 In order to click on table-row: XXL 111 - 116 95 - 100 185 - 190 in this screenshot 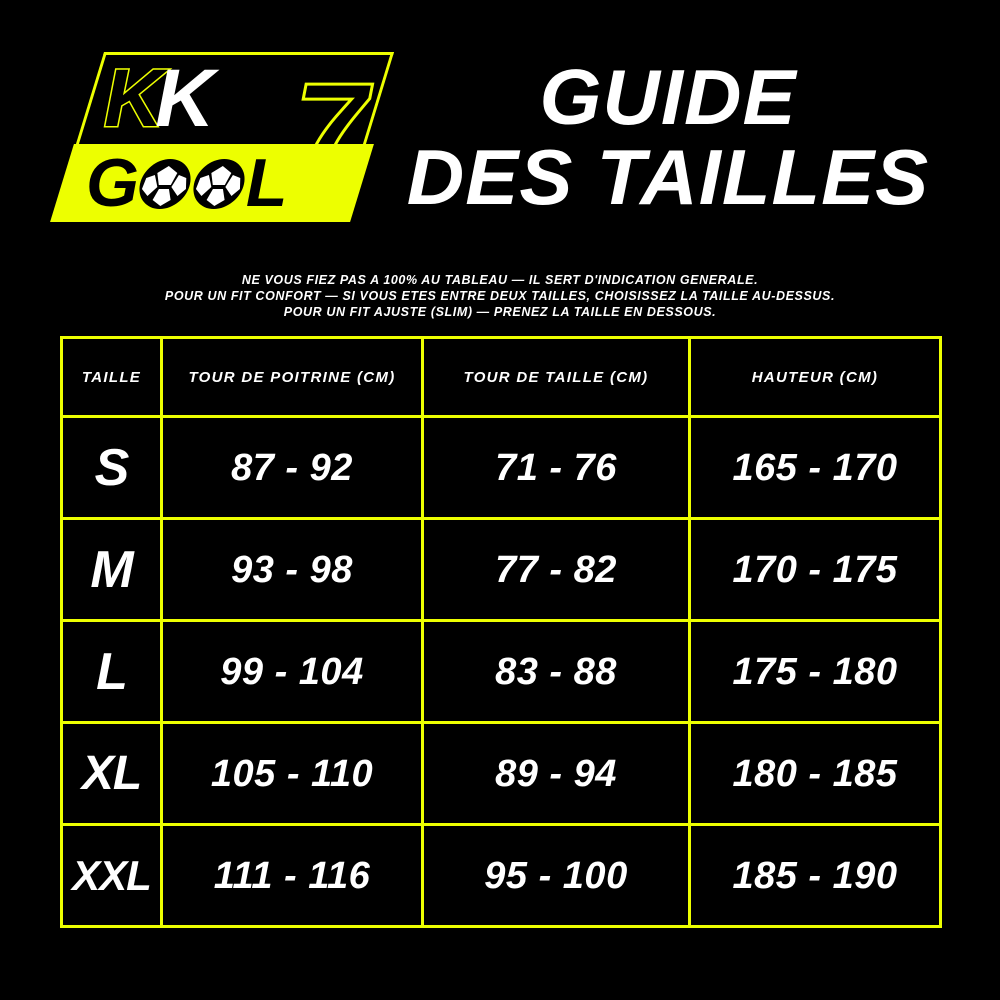, I will do `click(501, 875)`.